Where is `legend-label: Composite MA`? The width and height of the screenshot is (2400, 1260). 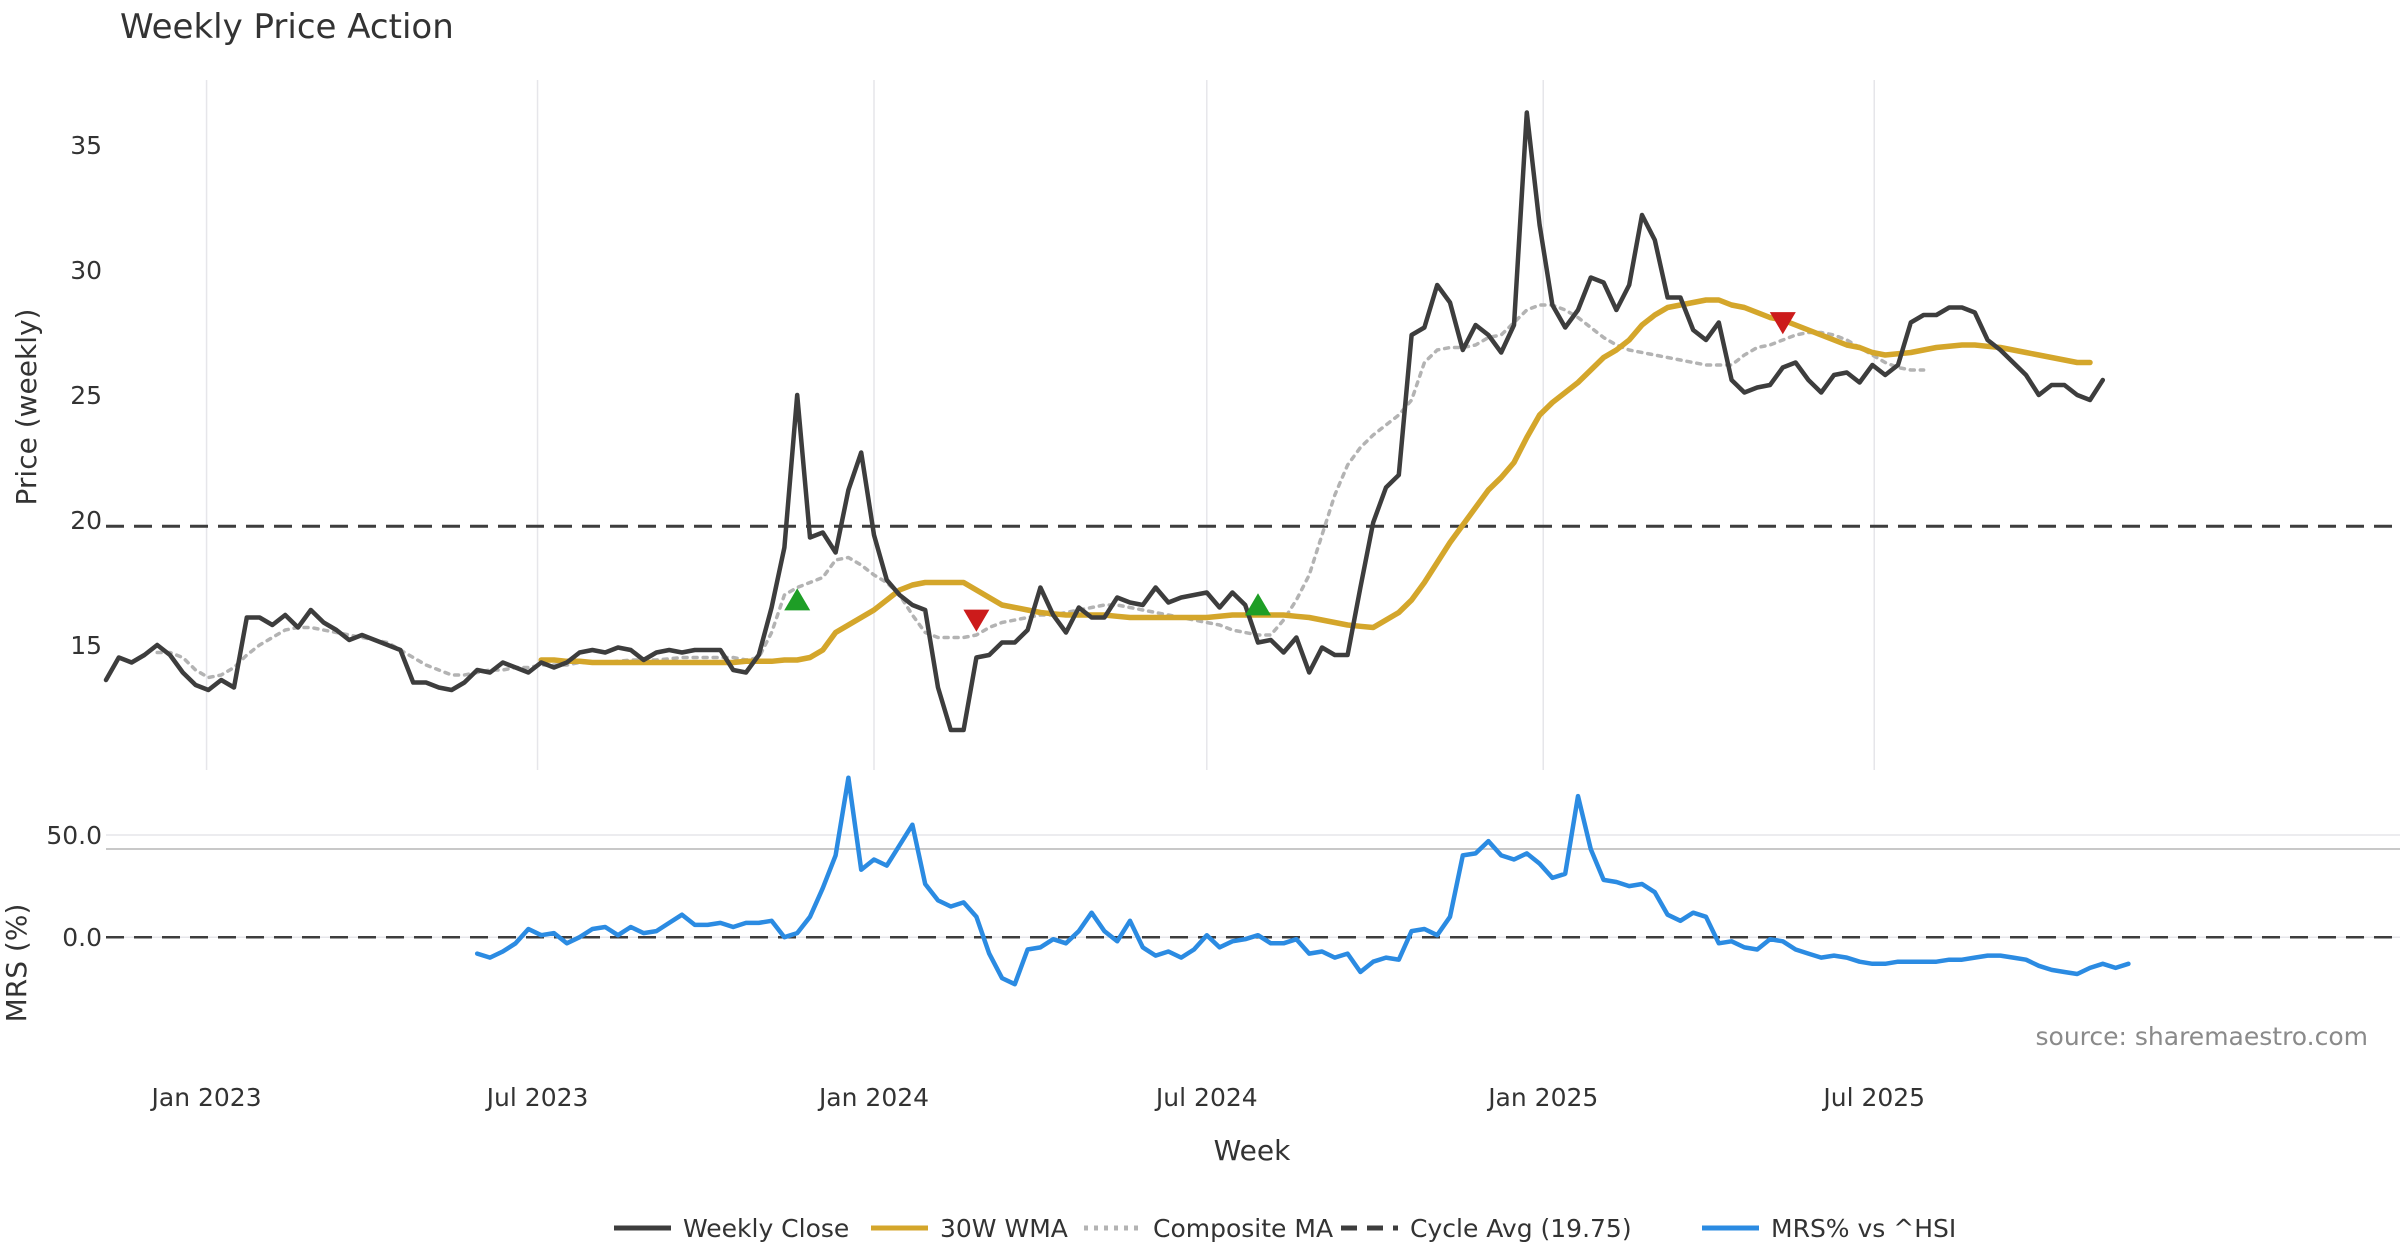
legend-label: Composite MA is located at coordinates (1243, 1228).